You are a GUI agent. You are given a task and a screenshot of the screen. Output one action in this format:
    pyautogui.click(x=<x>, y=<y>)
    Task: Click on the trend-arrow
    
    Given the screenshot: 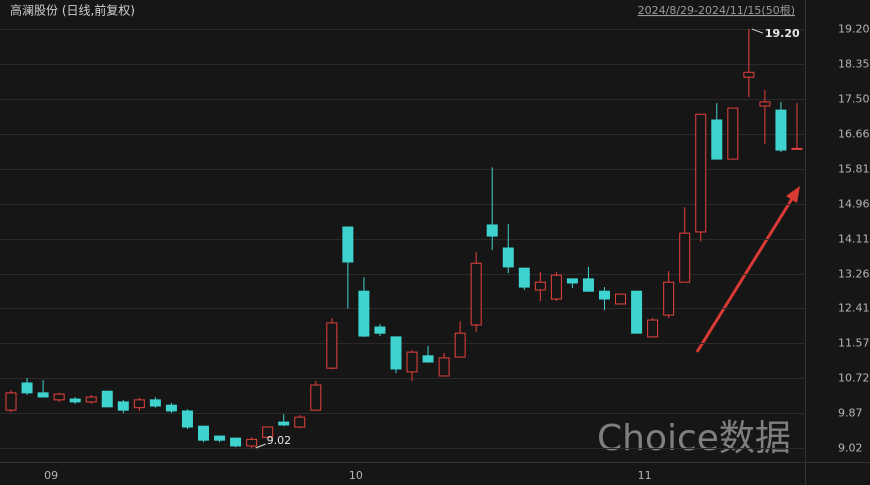 What is the action you would take?
    pyautogui.click(x=747, y=269)
    